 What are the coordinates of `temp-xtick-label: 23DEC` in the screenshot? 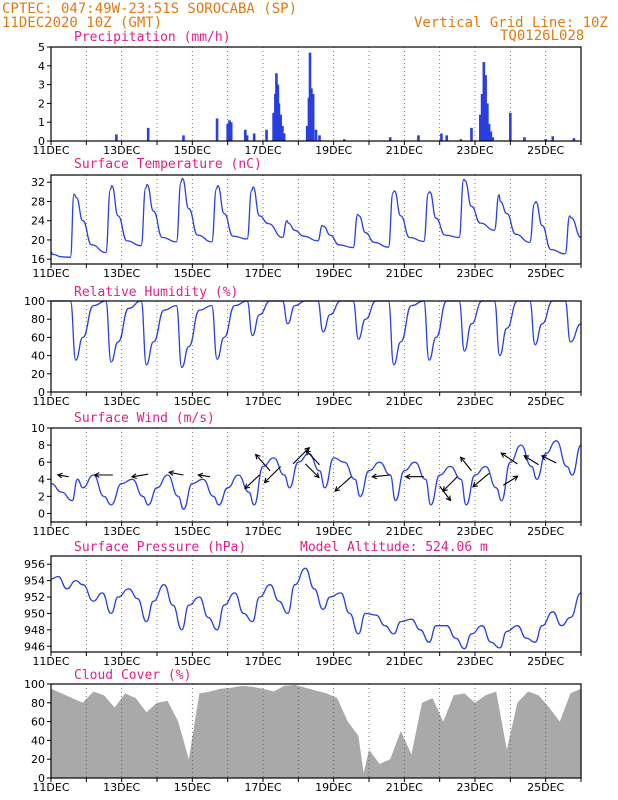 It's located at (474, 273).